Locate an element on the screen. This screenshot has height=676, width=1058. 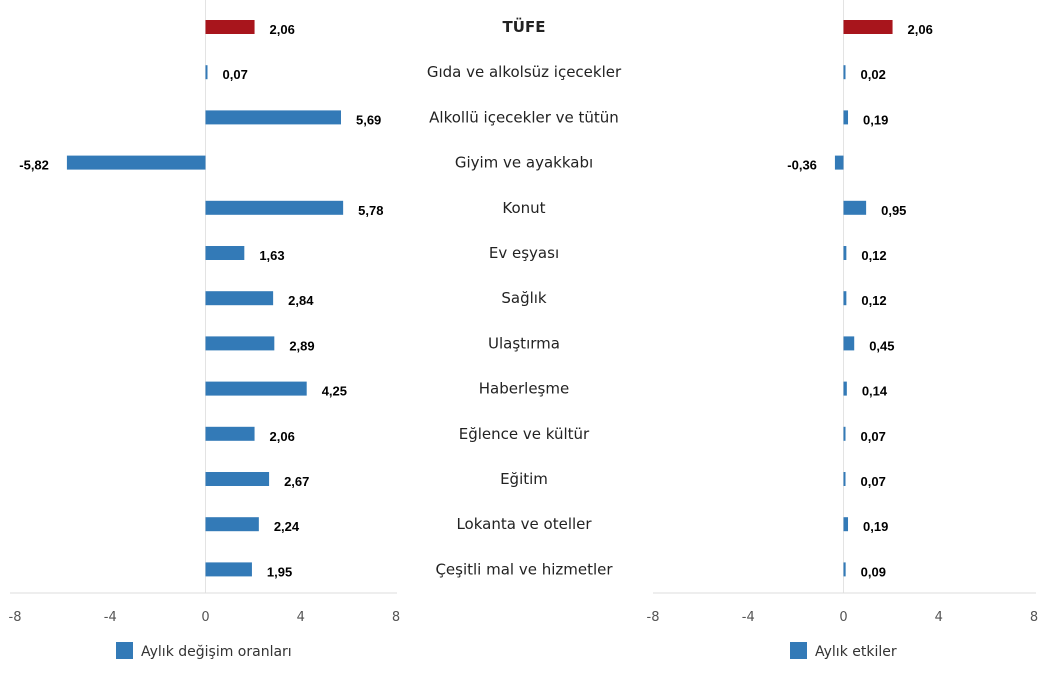
legend-label: Aylık etkiler is located at coordinates (856, 652).